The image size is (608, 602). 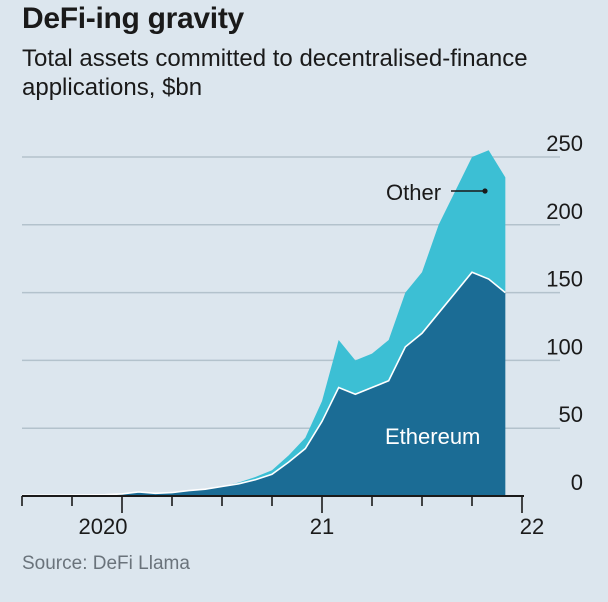 I want to click on chart-title: DeFi-ing gravity, so click(x=133, y=18).